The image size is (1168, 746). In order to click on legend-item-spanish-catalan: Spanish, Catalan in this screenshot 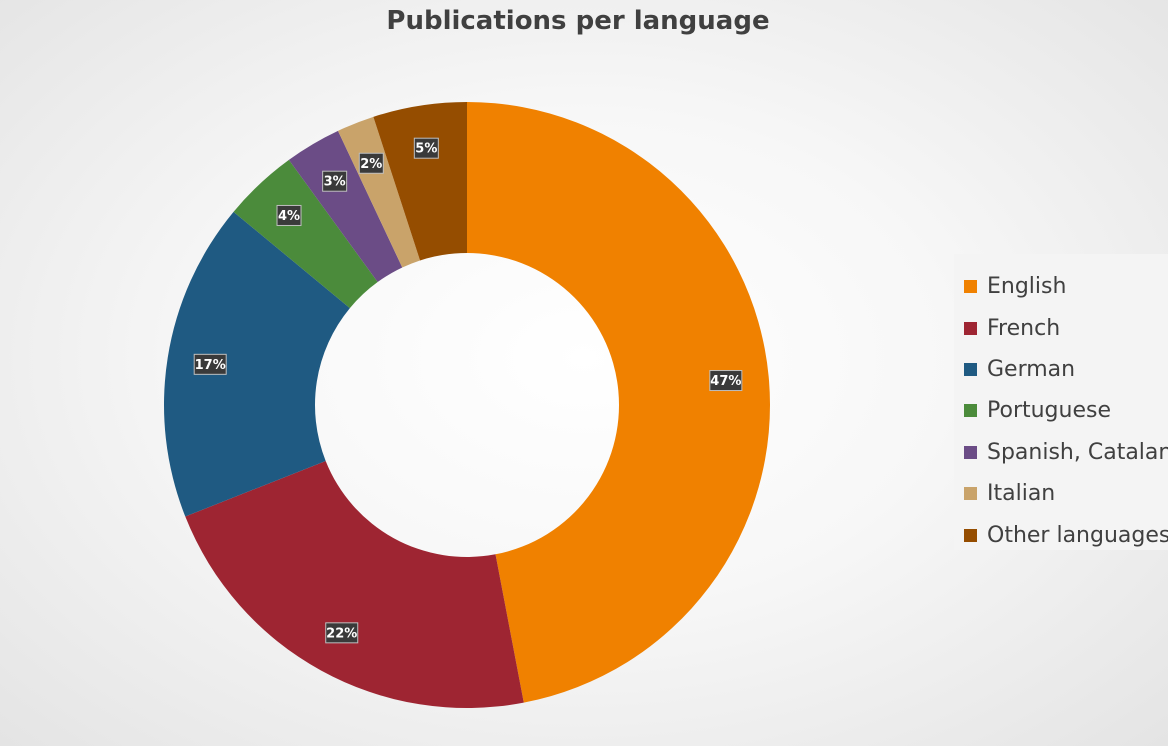, I will do `click(1061, 452)`.